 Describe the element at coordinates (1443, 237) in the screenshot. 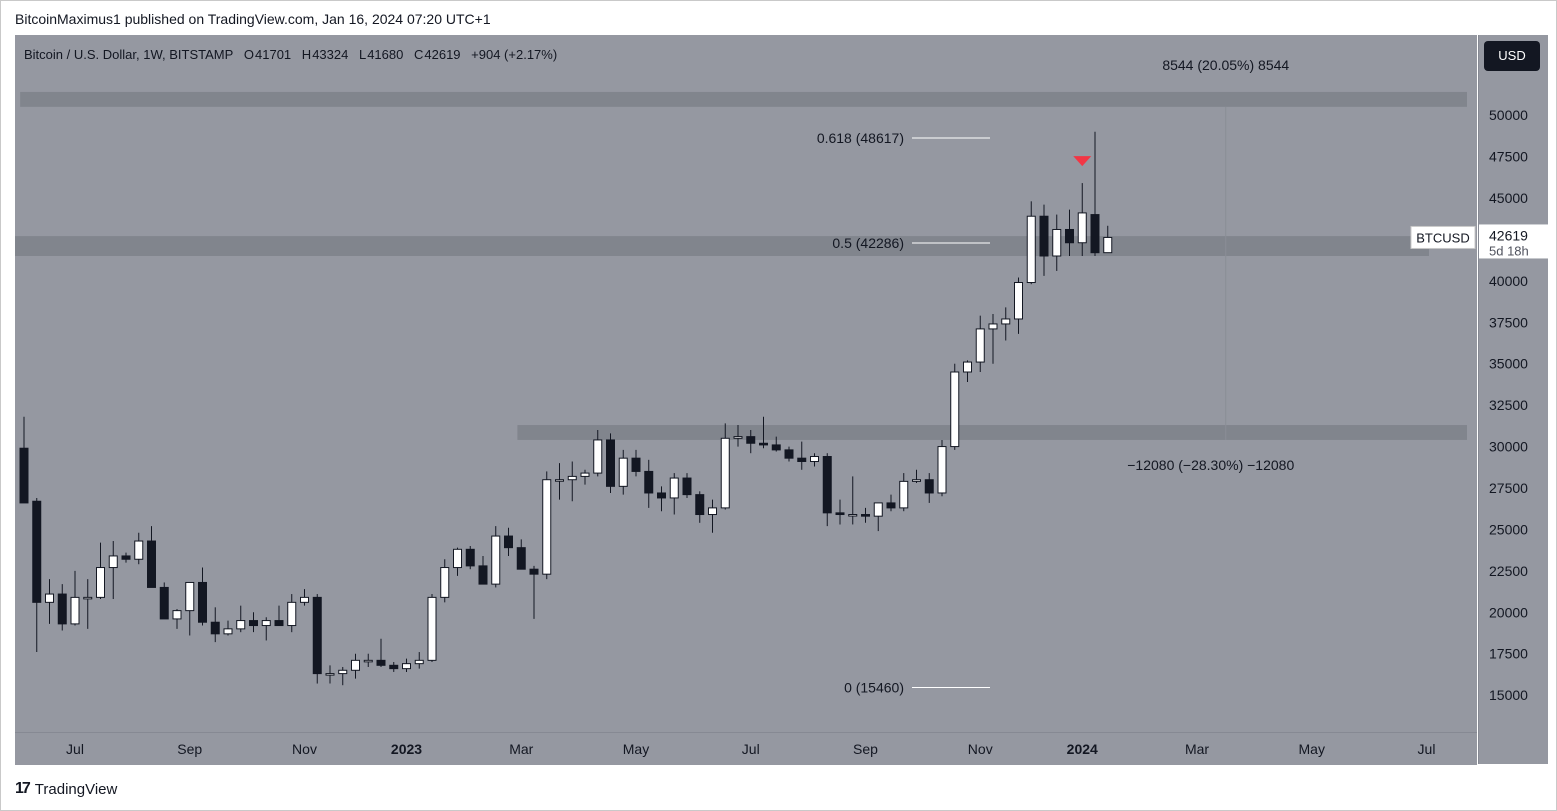

I see `ticker-tag` at that location.